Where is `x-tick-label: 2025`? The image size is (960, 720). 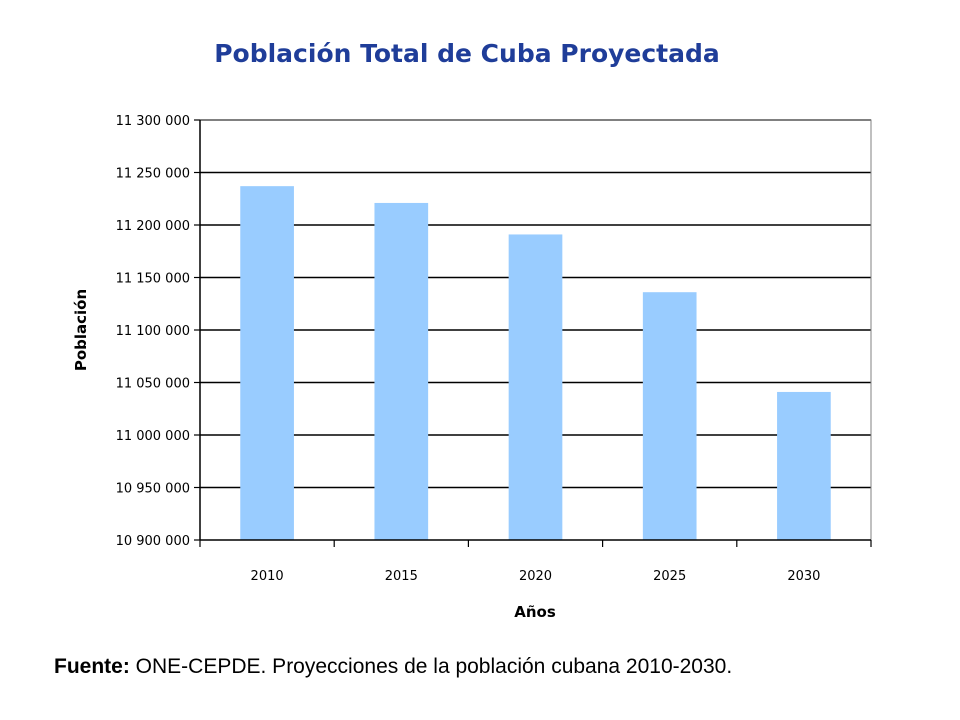
x-tick-label: 2025 is located at coordinates (669, 576).